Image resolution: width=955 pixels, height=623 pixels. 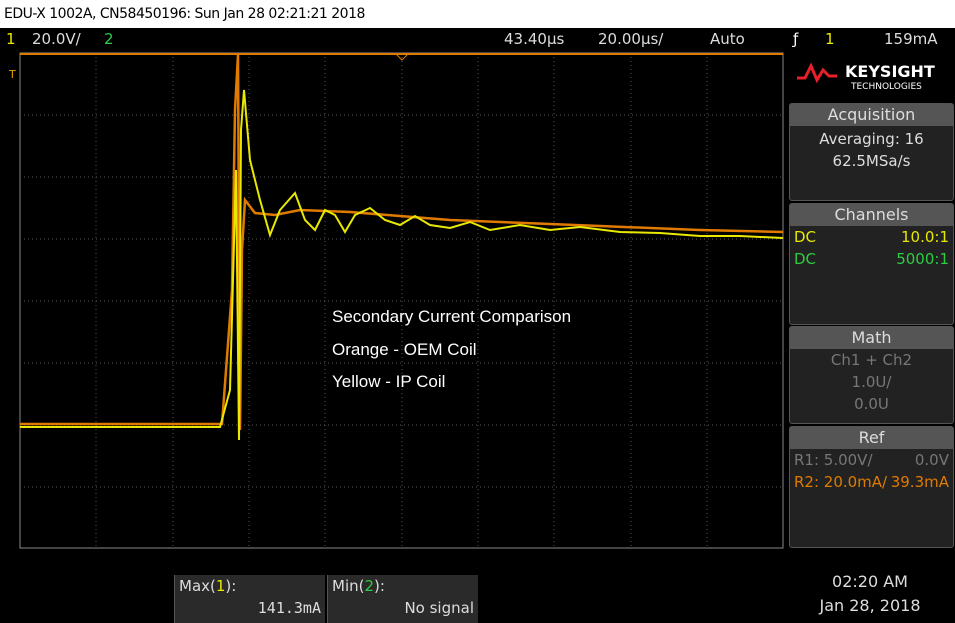 I want to click on math-function: Ch1 + Ch2, so click(x=871, y=360).